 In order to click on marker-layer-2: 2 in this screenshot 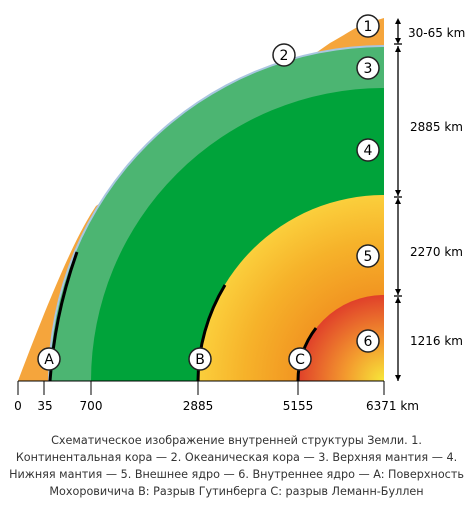, I will do `click(284, 55)`.